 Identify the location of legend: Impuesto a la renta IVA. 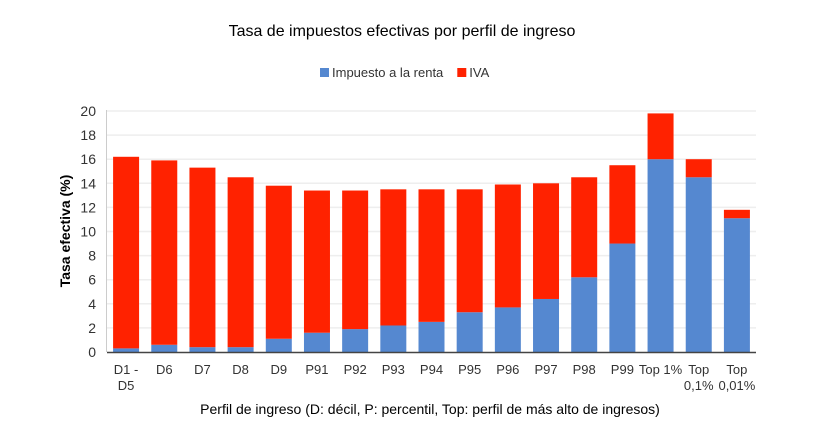
(405, 72).